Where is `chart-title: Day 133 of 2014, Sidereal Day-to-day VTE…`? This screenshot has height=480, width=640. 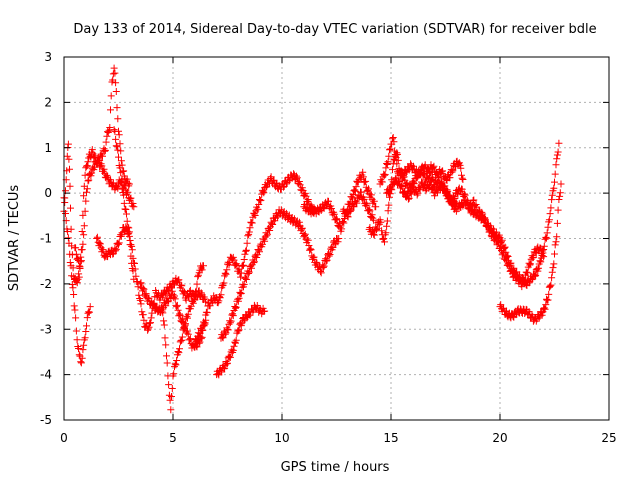 chart-title: Day 133 of 2014, Sidereal Day-to-day VTE… is located at coordinates (334, 29).